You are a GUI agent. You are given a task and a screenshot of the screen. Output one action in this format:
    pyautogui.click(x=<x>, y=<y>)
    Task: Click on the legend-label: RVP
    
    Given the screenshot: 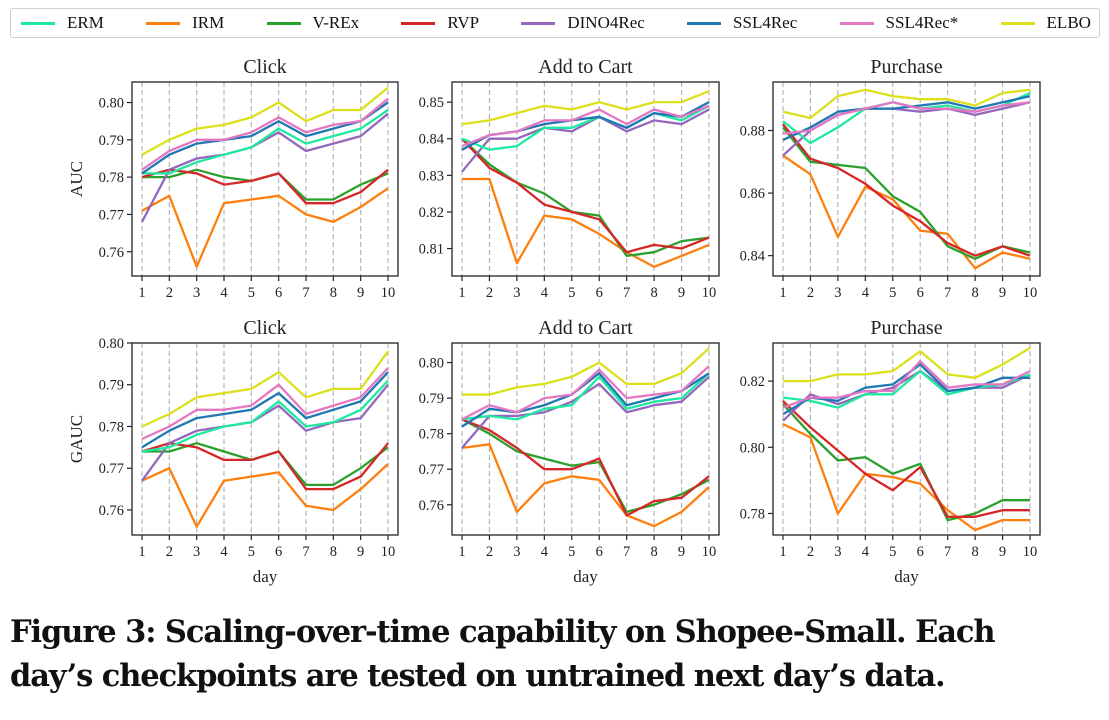 What is the action you would take?
    pyautogui.click(x=463, y=22)
    